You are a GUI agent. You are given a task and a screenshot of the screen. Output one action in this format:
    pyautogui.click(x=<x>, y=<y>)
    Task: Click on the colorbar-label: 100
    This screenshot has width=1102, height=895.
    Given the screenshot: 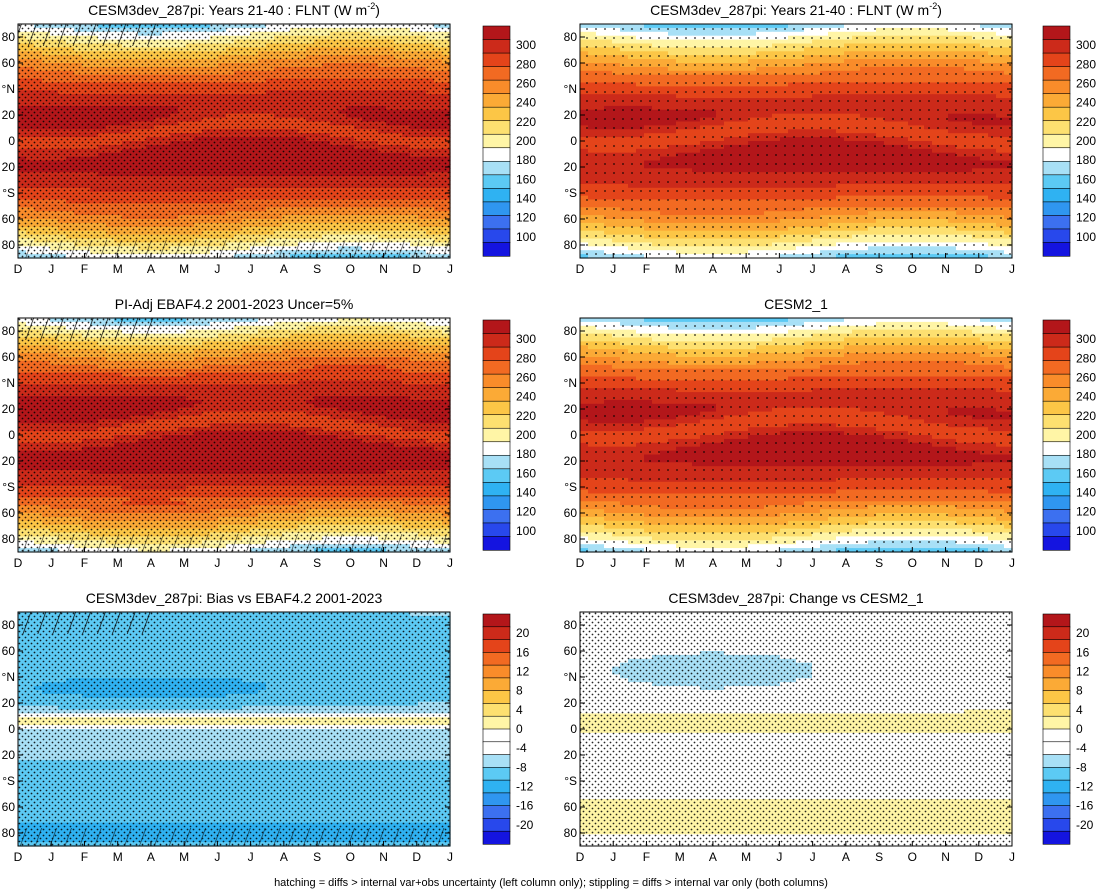 What is the action you would take?
    pyautogui.click(x=526, y=237)
    